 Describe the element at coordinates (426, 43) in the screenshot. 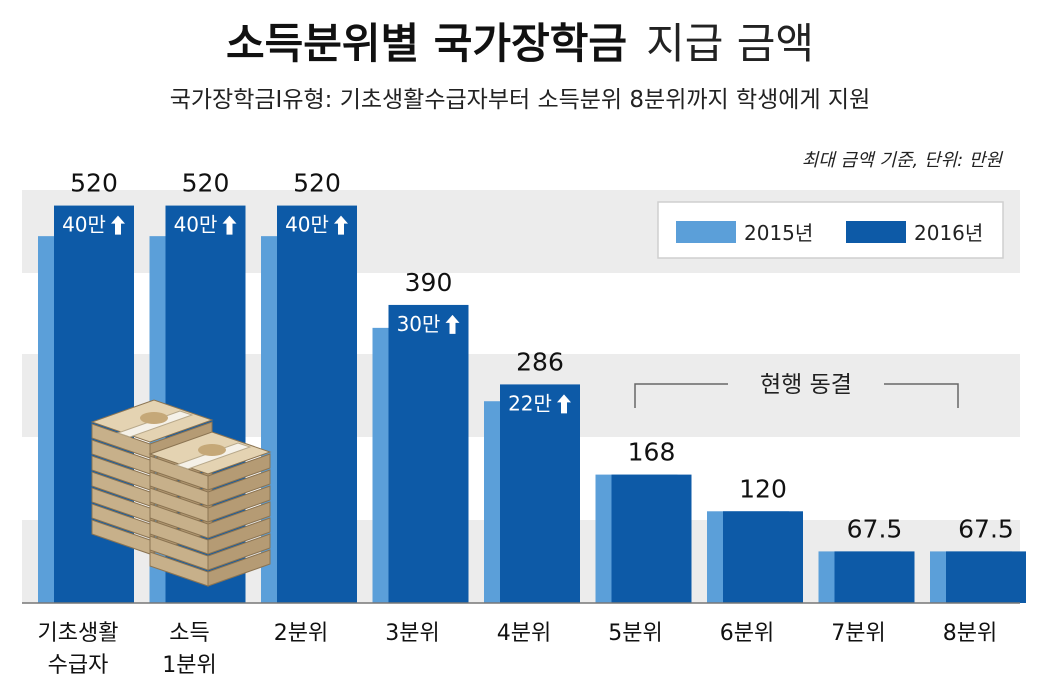

I see `chart-title-bold: 소득분위별 국가장학금` at that location.